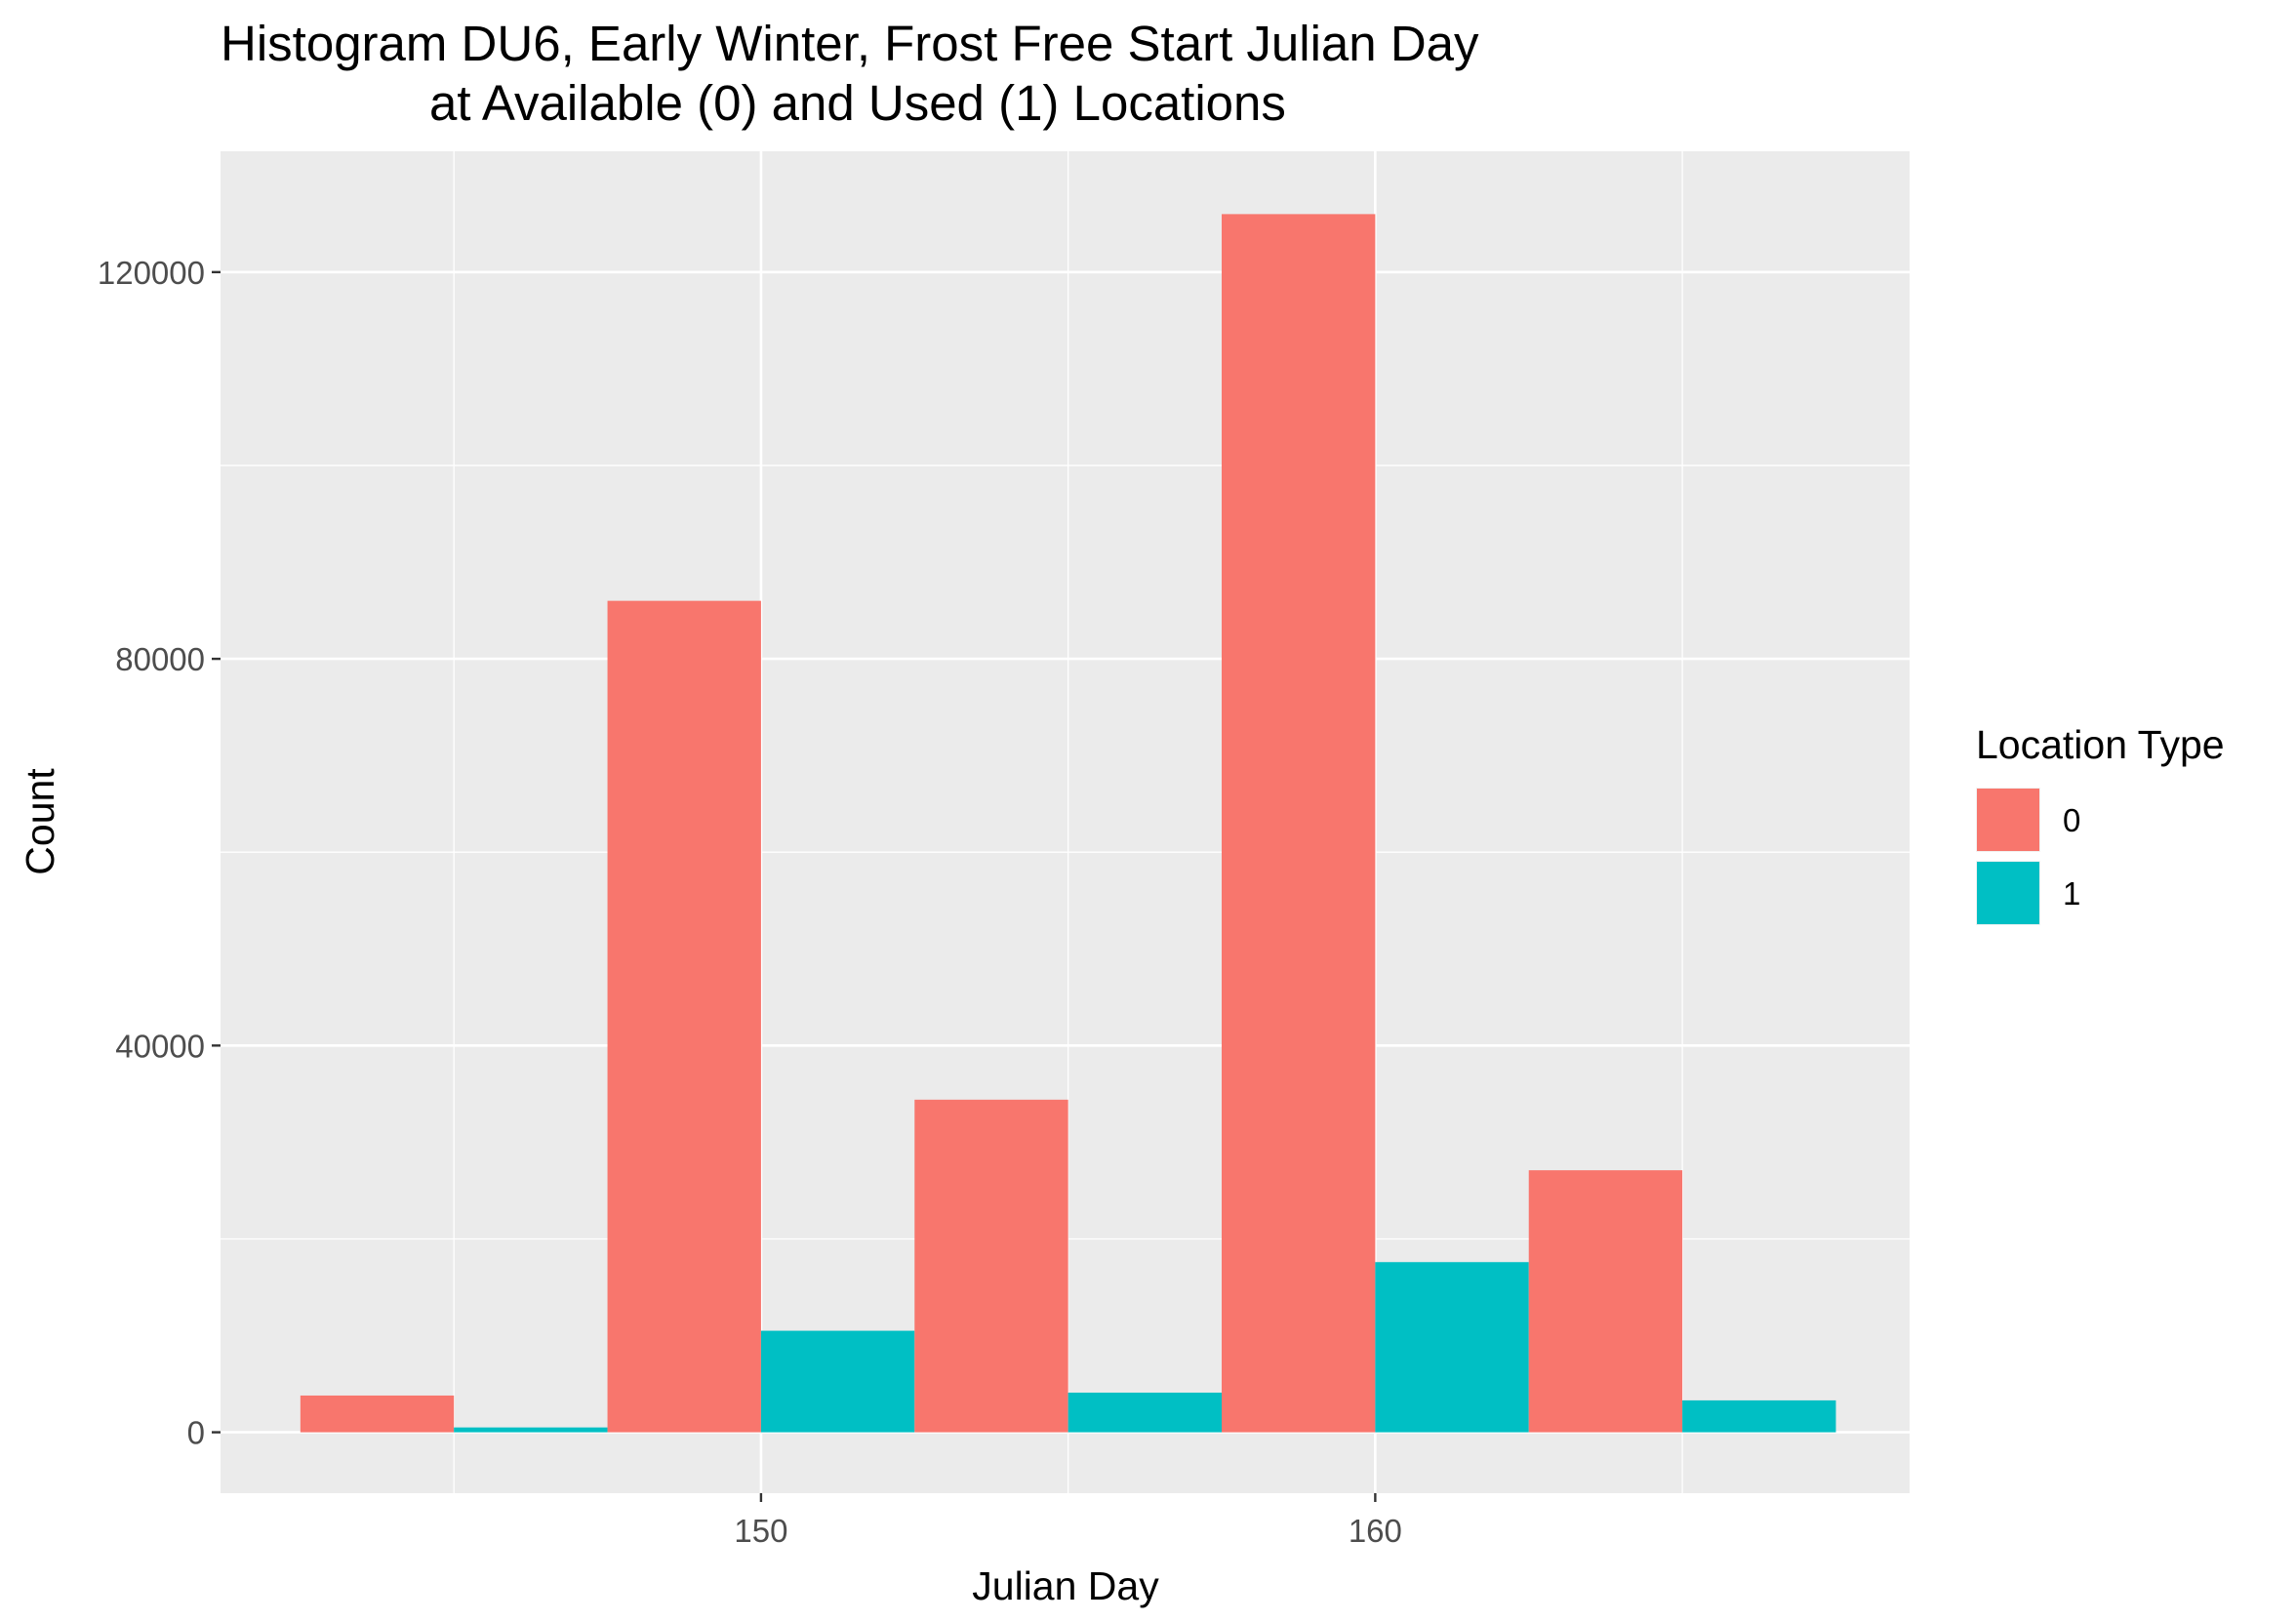 This screenshot has height=1622, width=2296. I want to click on y-axis: 0 40000 80000 120000, so click(159, 853).